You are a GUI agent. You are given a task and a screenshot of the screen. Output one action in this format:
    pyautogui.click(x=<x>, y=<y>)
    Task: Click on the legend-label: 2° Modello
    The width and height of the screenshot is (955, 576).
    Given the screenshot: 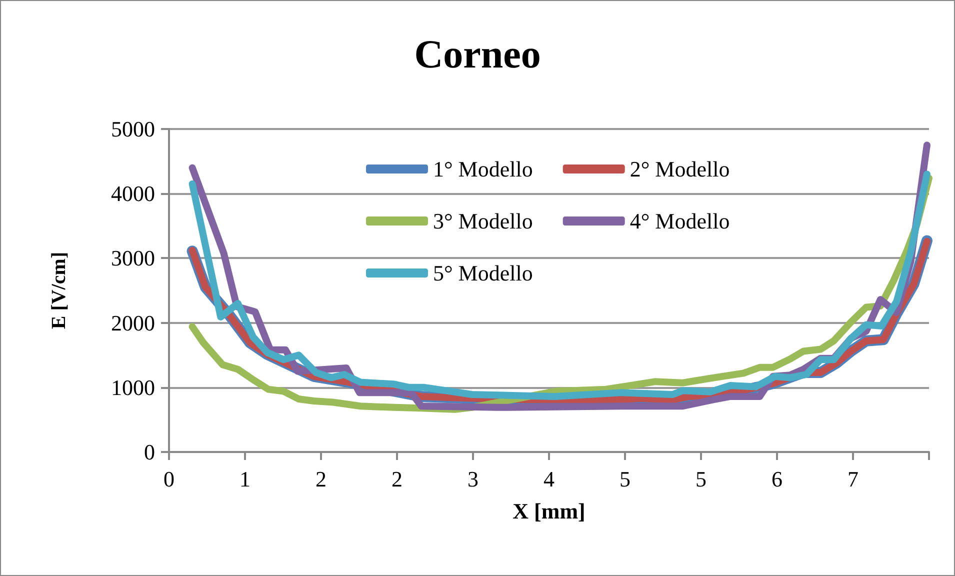 What is the action you would take?
    pyautogui.click(x=680, y=169)
    